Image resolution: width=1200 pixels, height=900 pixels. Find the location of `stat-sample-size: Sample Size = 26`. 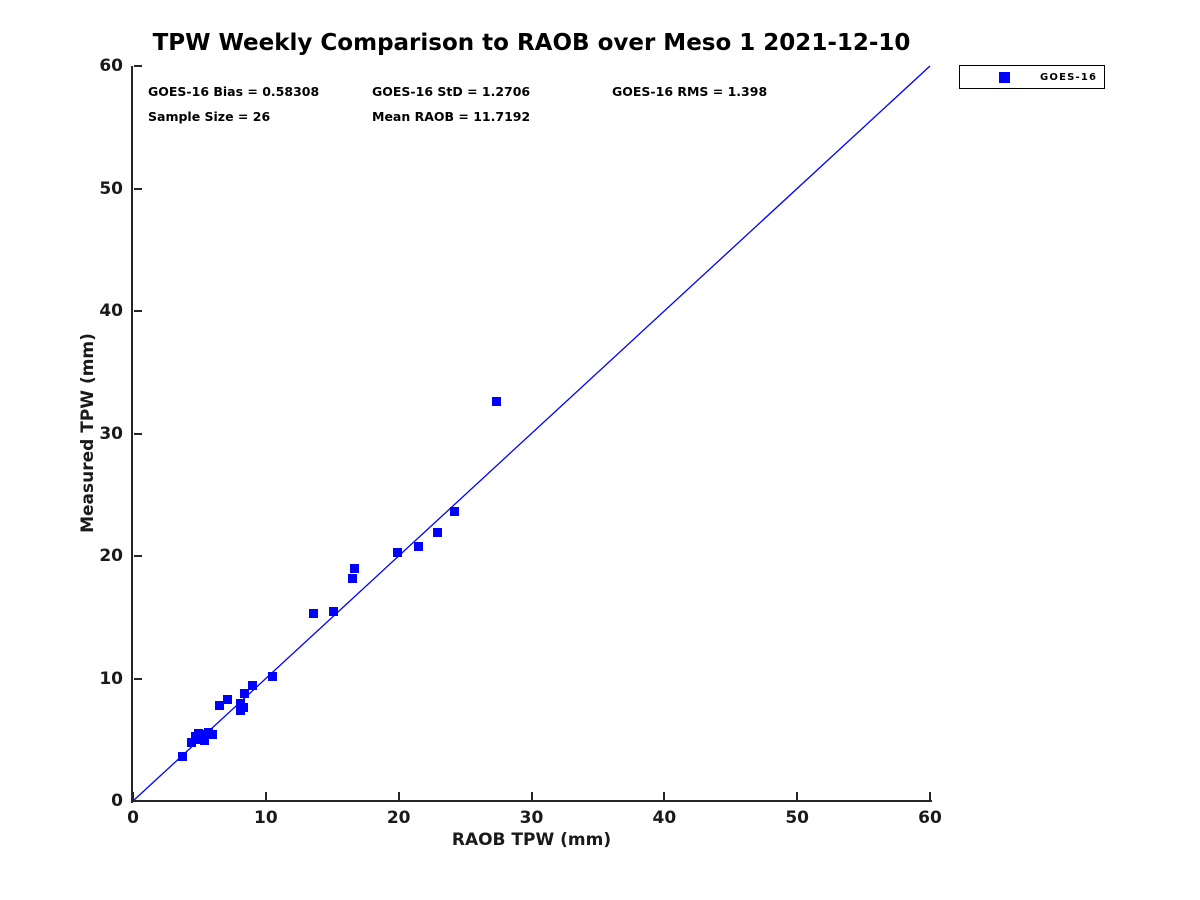

stat-sample-size: Sample Size = 26 is located at coordinates (209, 116).